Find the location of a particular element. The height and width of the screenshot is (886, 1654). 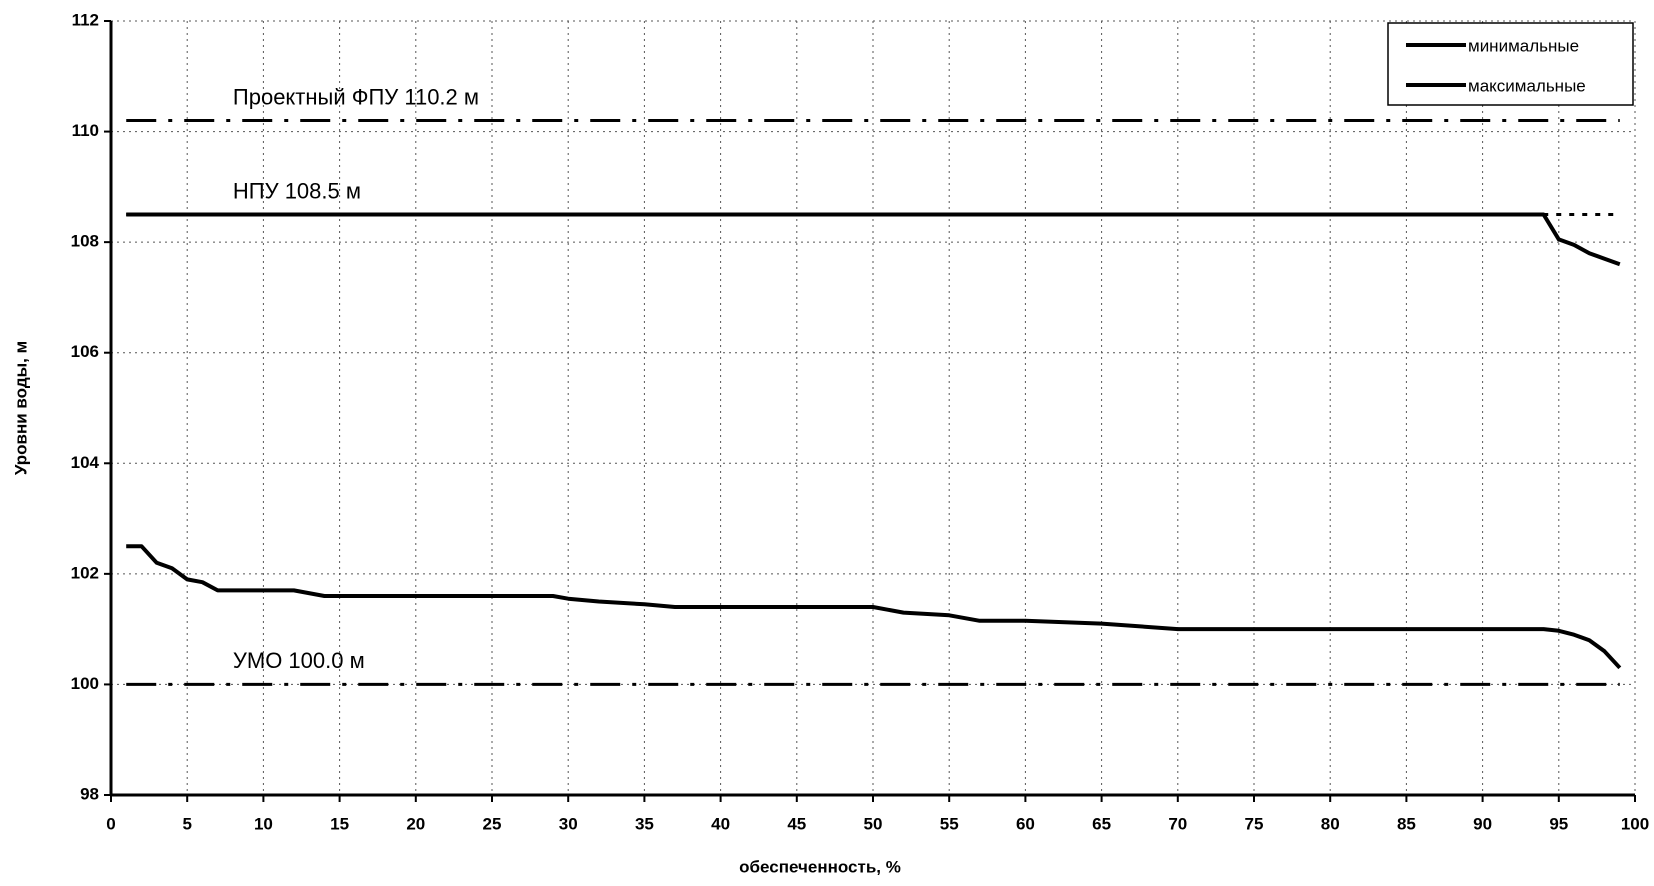

x-tick-label: 20 is located at coordinates (415, 823).